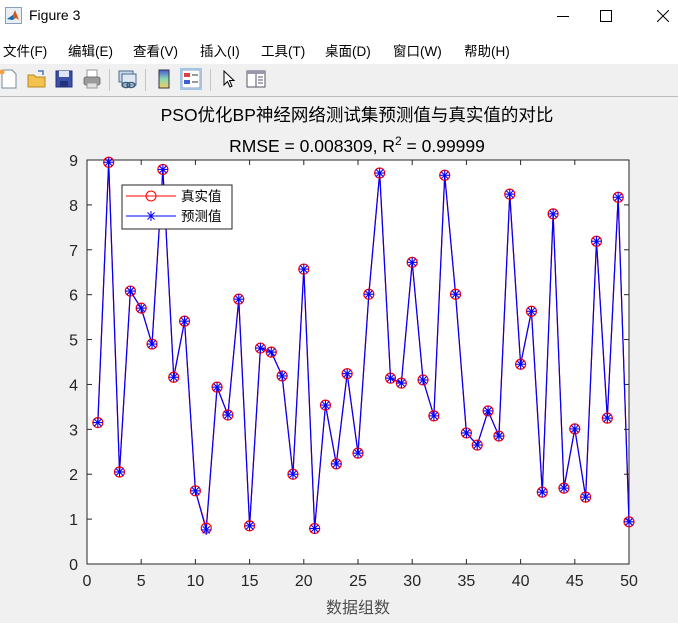 This screenshot has height=623, width=678. What do you see at coordinates (73, 161) in the screenshot?
I see `y-tick-label: 9` at bounding box center [73, 161].